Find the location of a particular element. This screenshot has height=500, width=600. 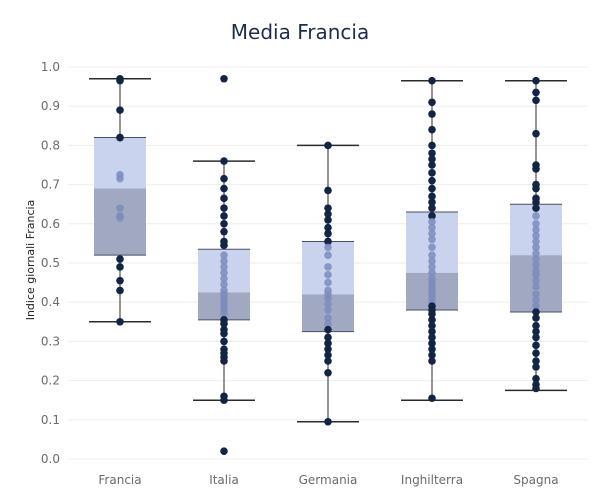

x-tick-label: Spagna is located at coordinates (535, 480).